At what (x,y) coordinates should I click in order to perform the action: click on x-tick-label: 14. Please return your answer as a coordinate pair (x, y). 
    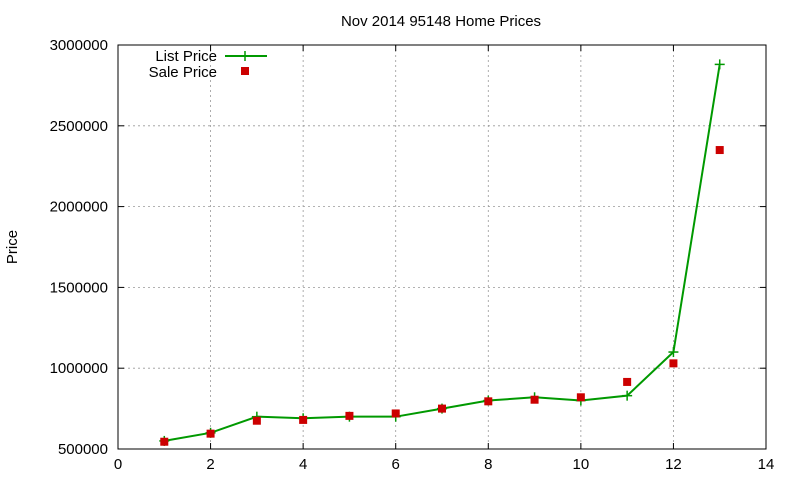
    Looking at the image, I should click on (766, 464).